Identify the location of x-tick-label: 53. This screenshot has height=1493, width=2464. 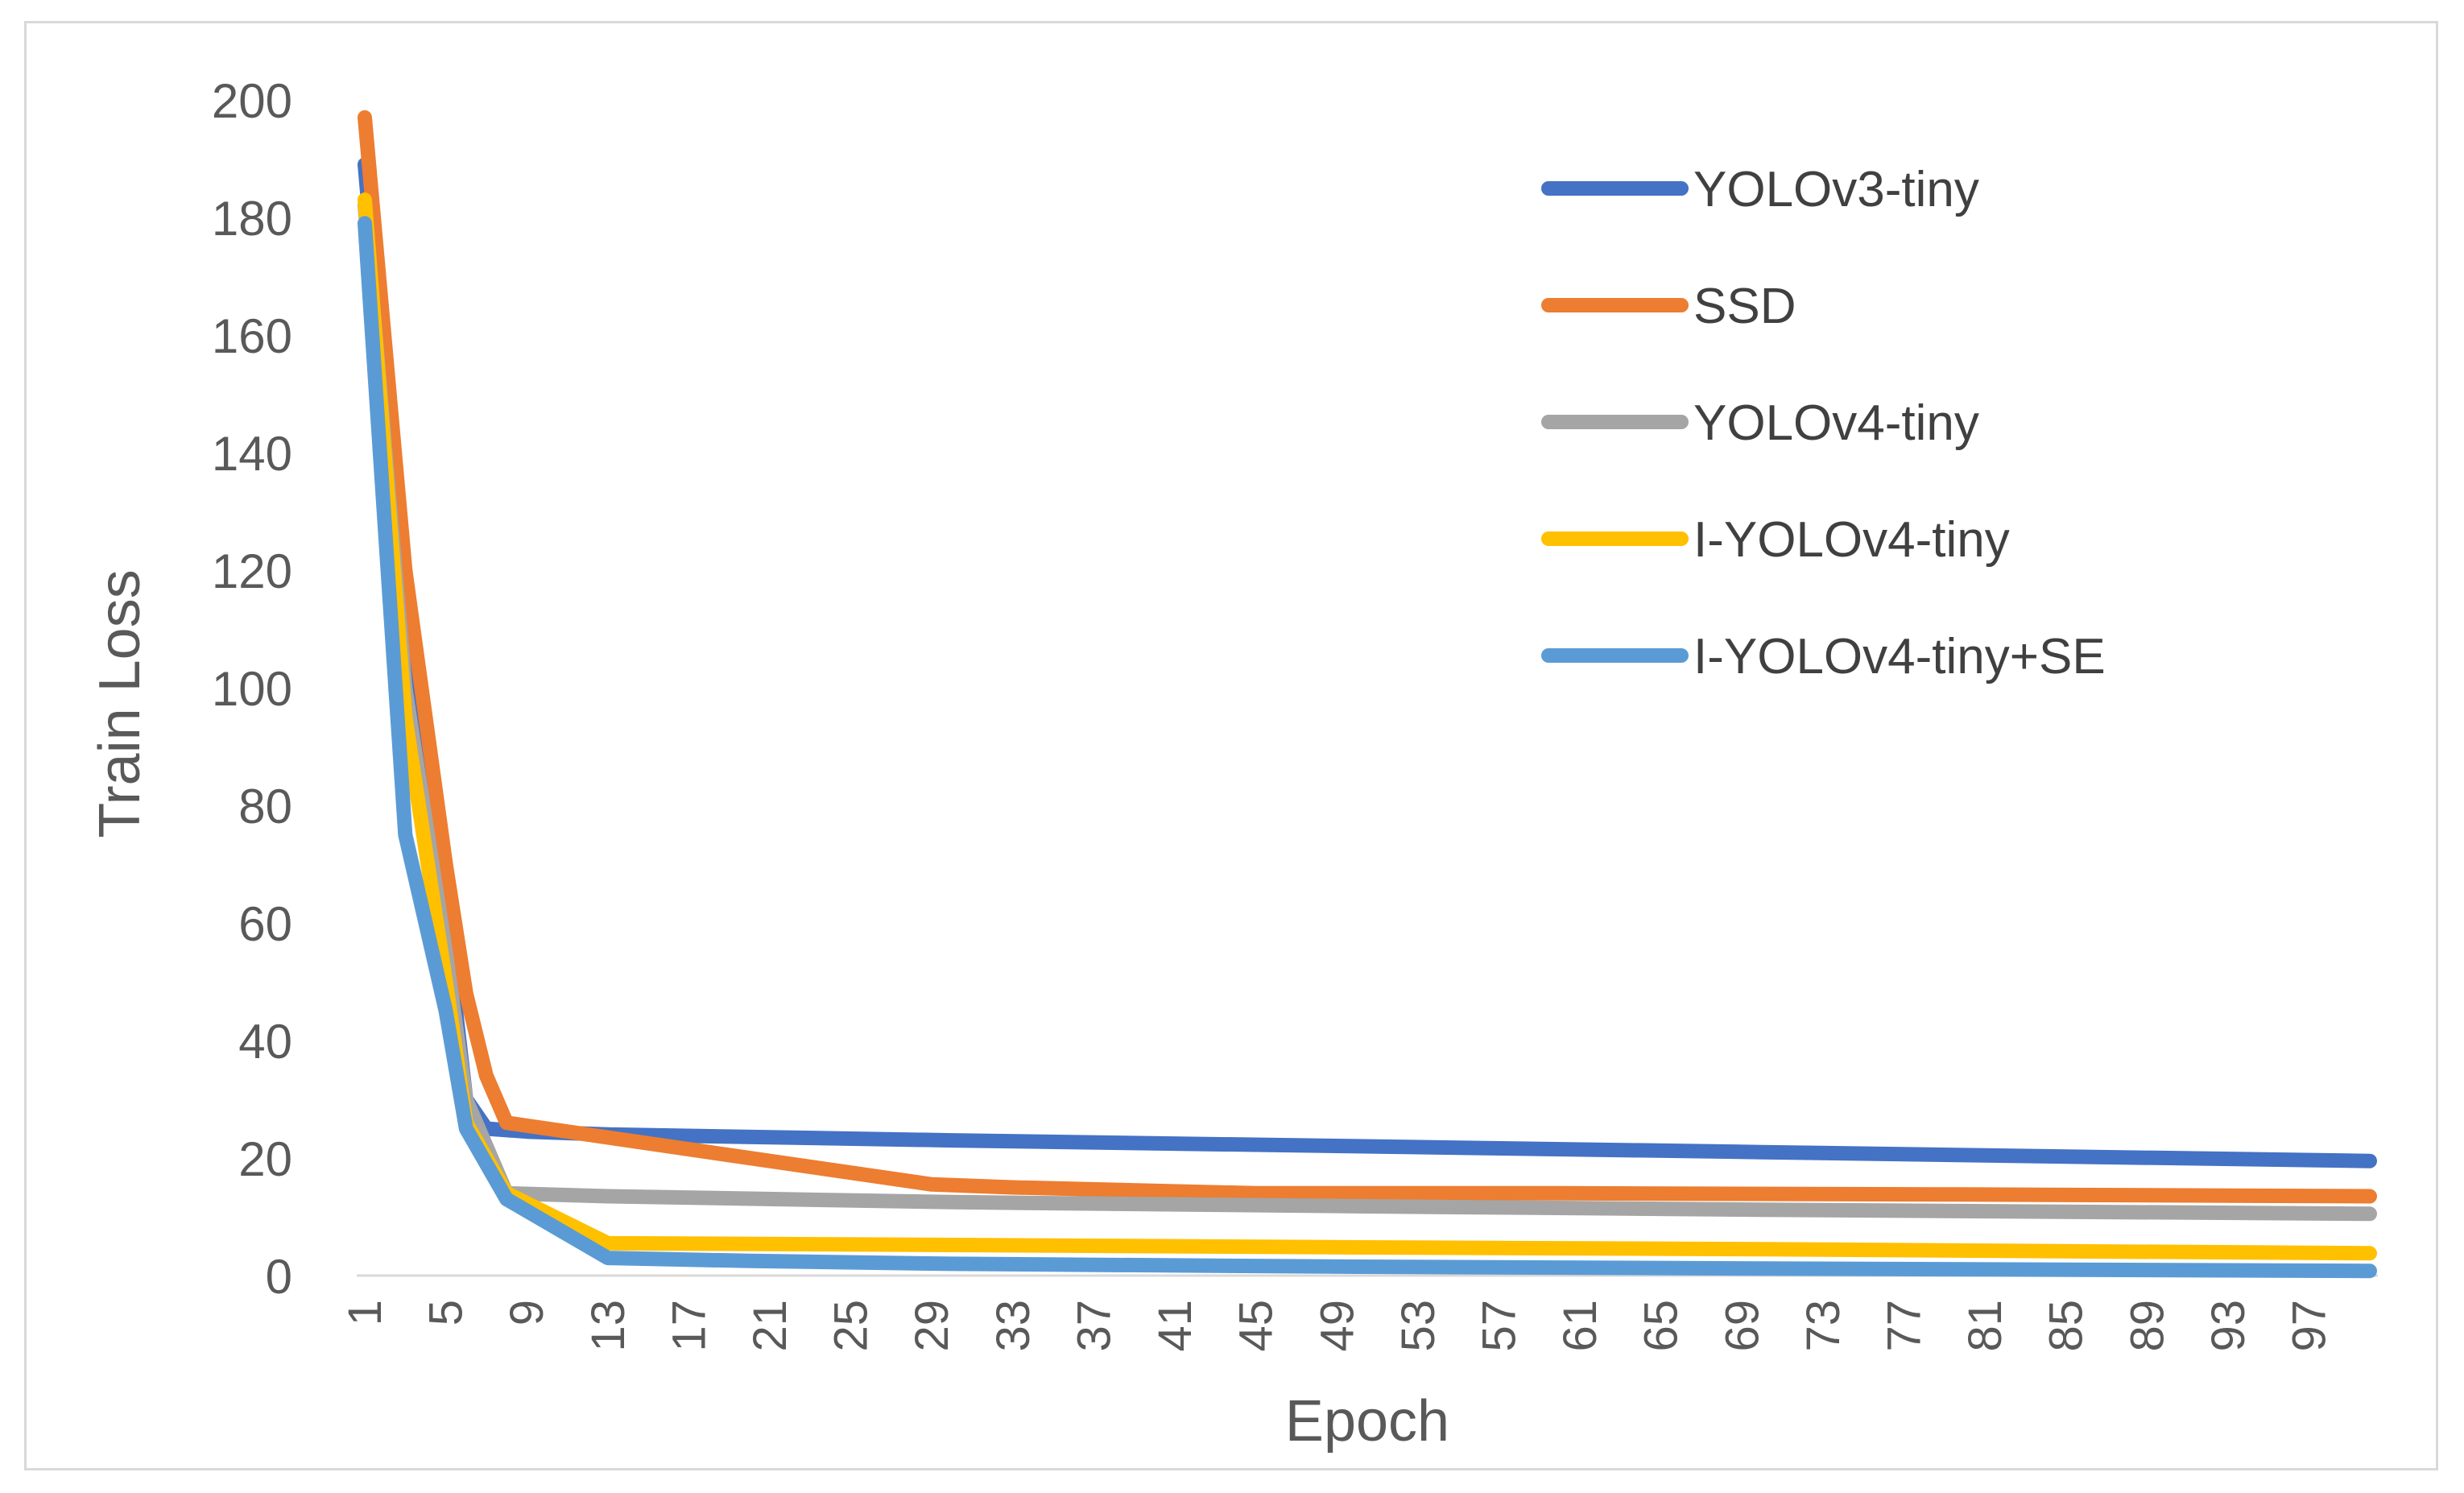
(1418, 1326).